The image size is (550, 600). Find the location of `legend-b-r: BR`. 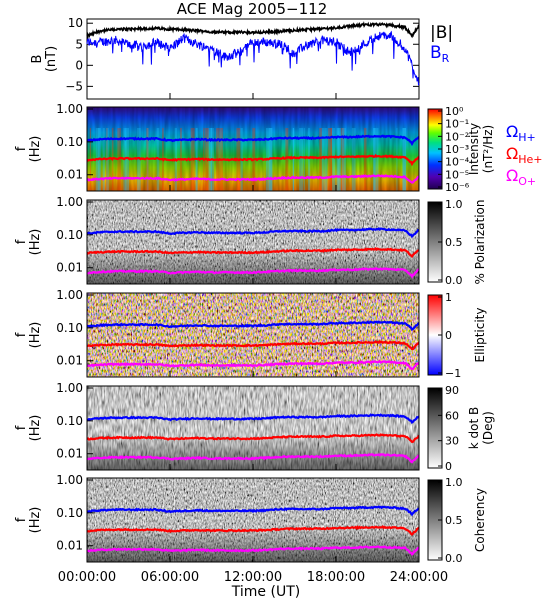

legend-b-r: BR is located at coordinates (440, 54).